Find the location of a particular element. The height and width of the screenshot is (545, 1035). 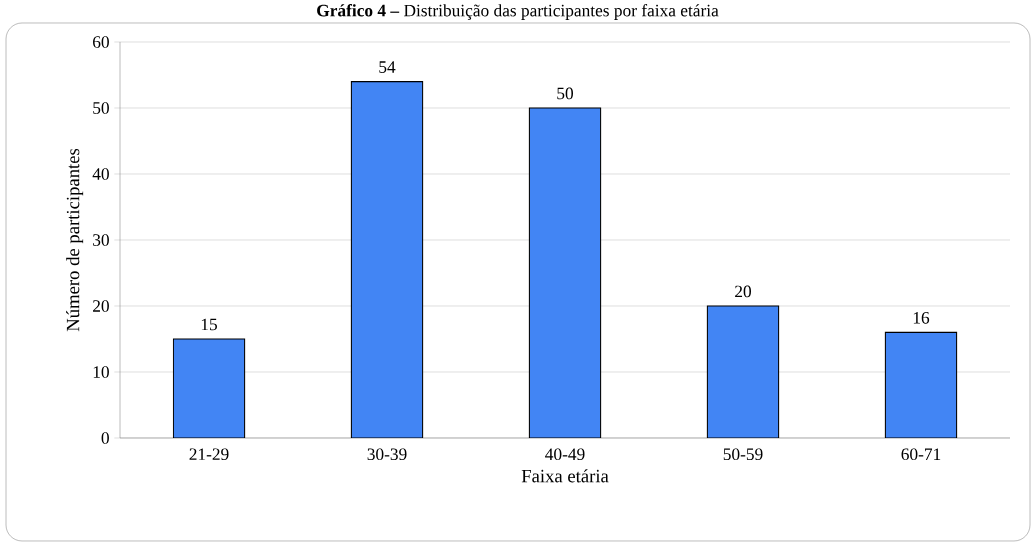

y-tick-label: 10 is located at coordinates (101, 372).